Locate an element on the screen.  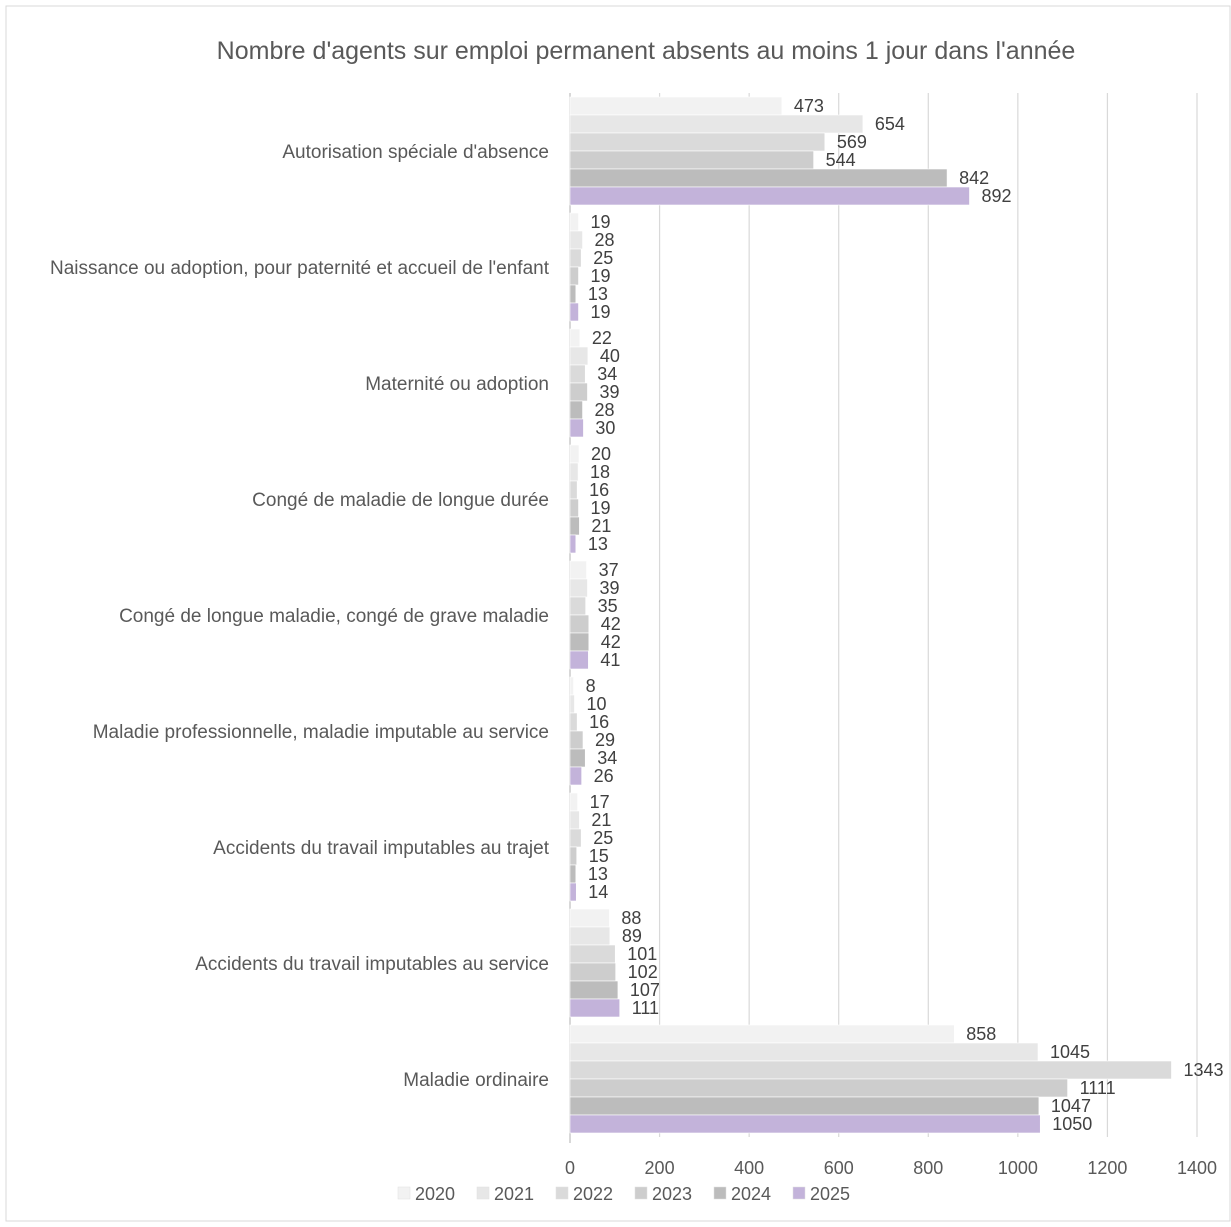
x-tick-label: 0 is located at coordinates (570, 1168).